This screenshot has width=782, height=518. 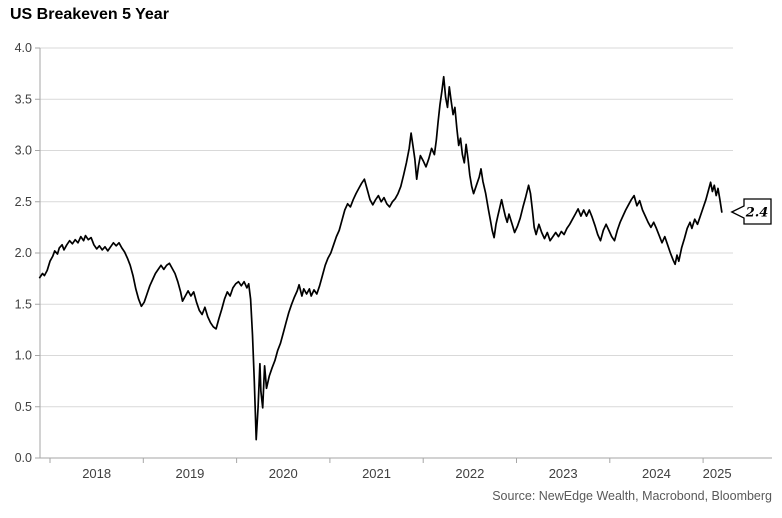 I want to click on y-tick-label: 1.5, so click(x=23, y=304).